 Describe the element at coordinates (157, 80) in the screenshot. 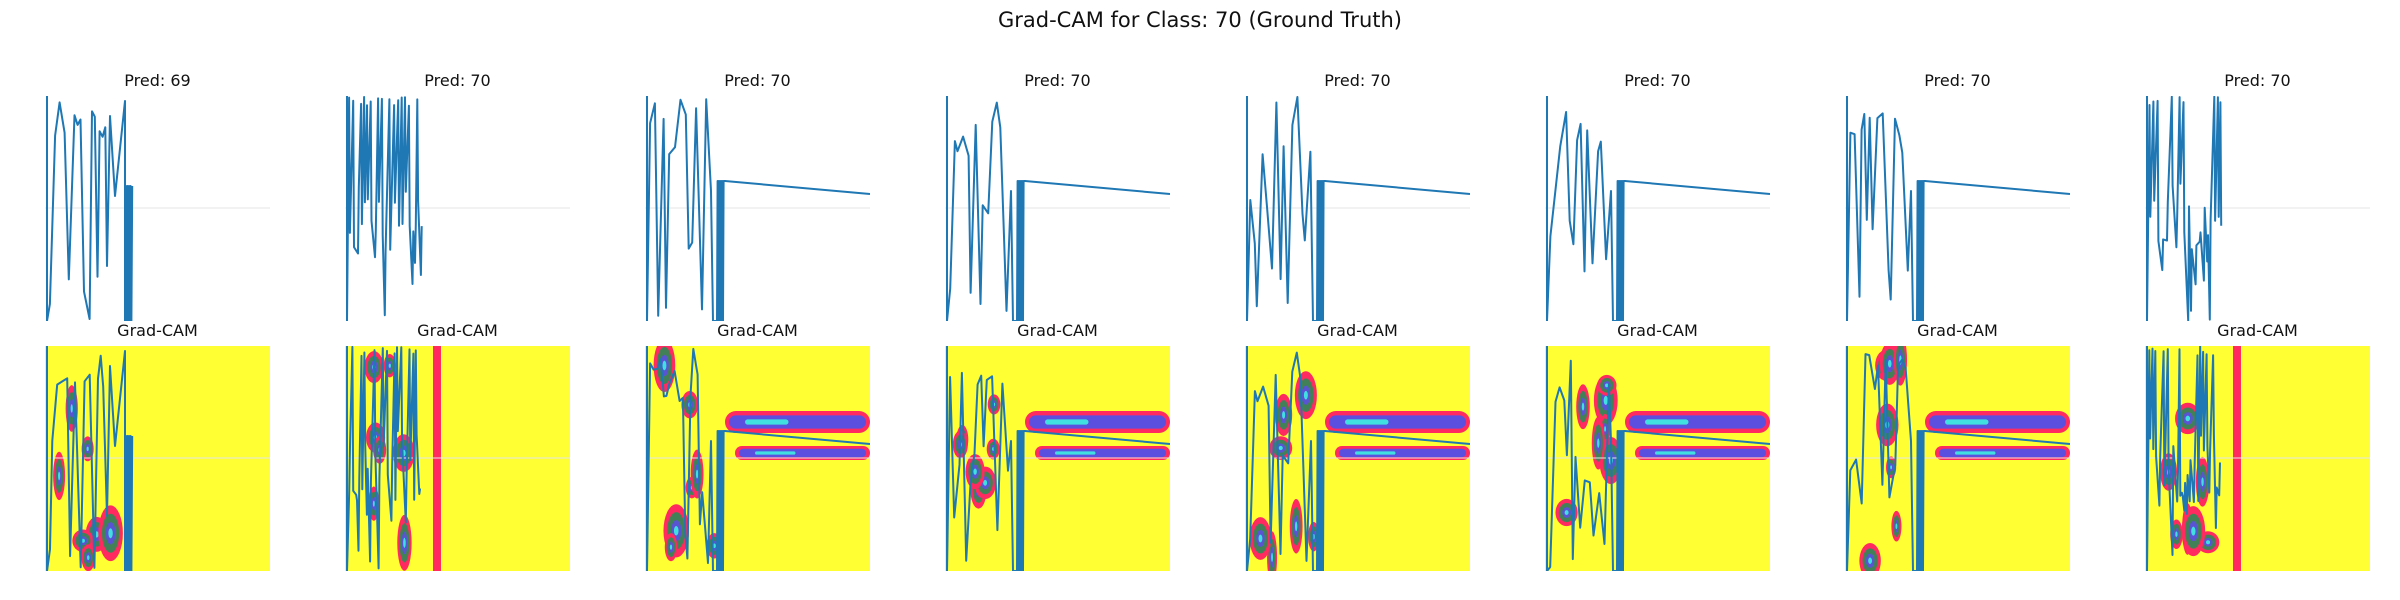

I see `prediction-title: Pred: 69` at that location.